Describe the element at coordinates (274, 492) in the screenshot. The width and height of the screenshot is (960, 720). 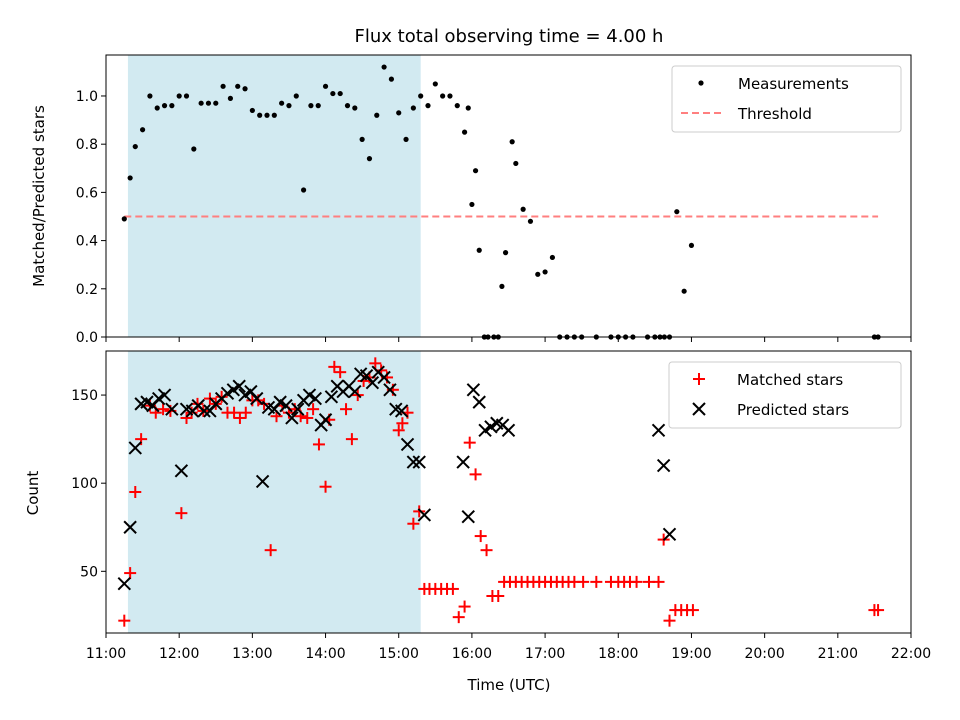
I see `bottom-highlight-span` at that location.